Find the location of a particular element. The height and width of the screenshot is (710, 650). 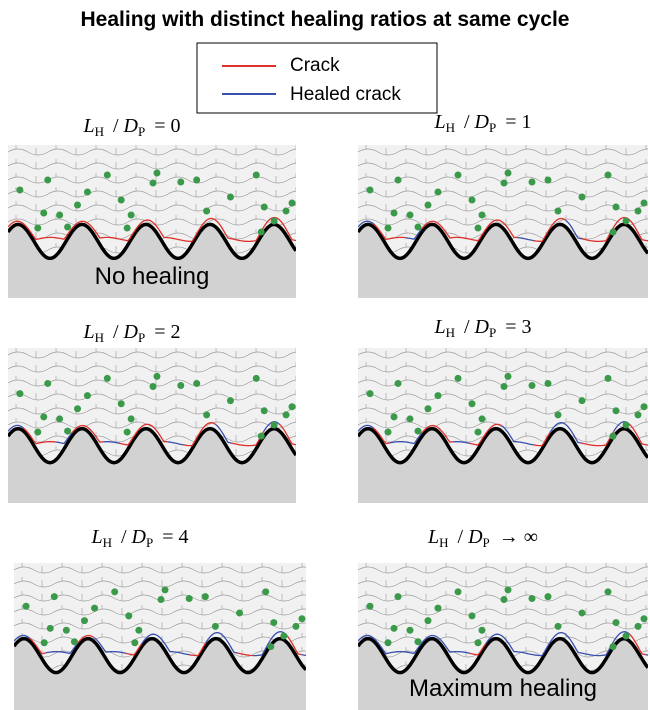

label-part: = 4 is located at coordinates (172, 537).